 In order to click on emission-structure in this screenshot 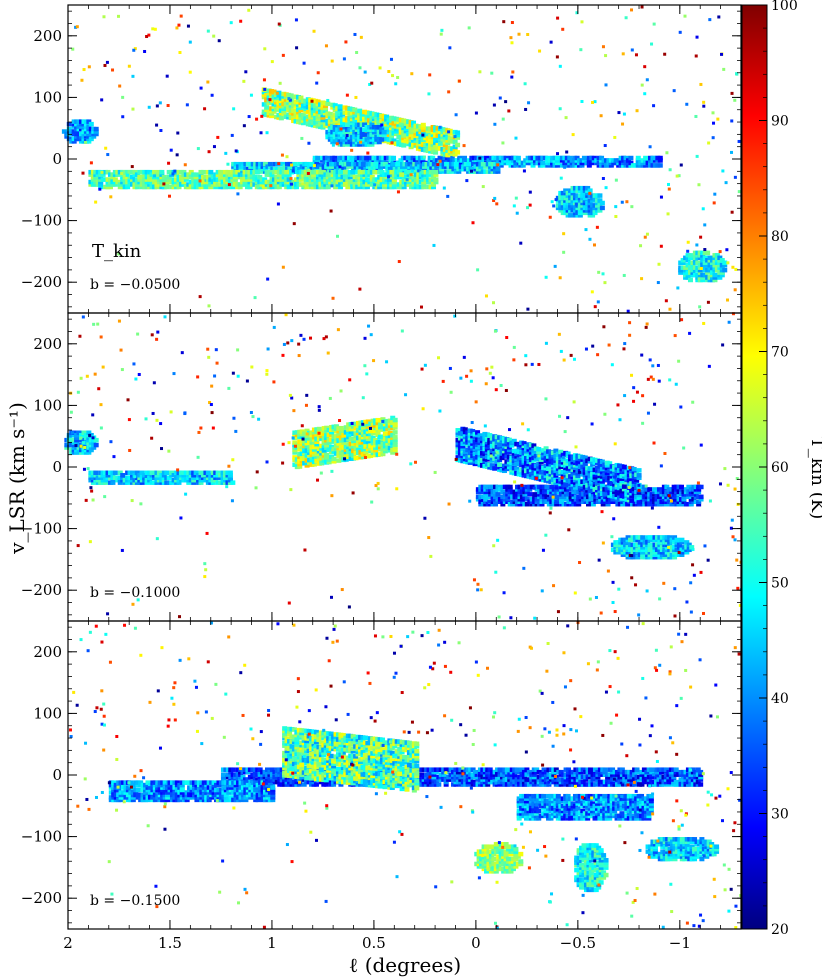, I will do `click(703, 266)`.